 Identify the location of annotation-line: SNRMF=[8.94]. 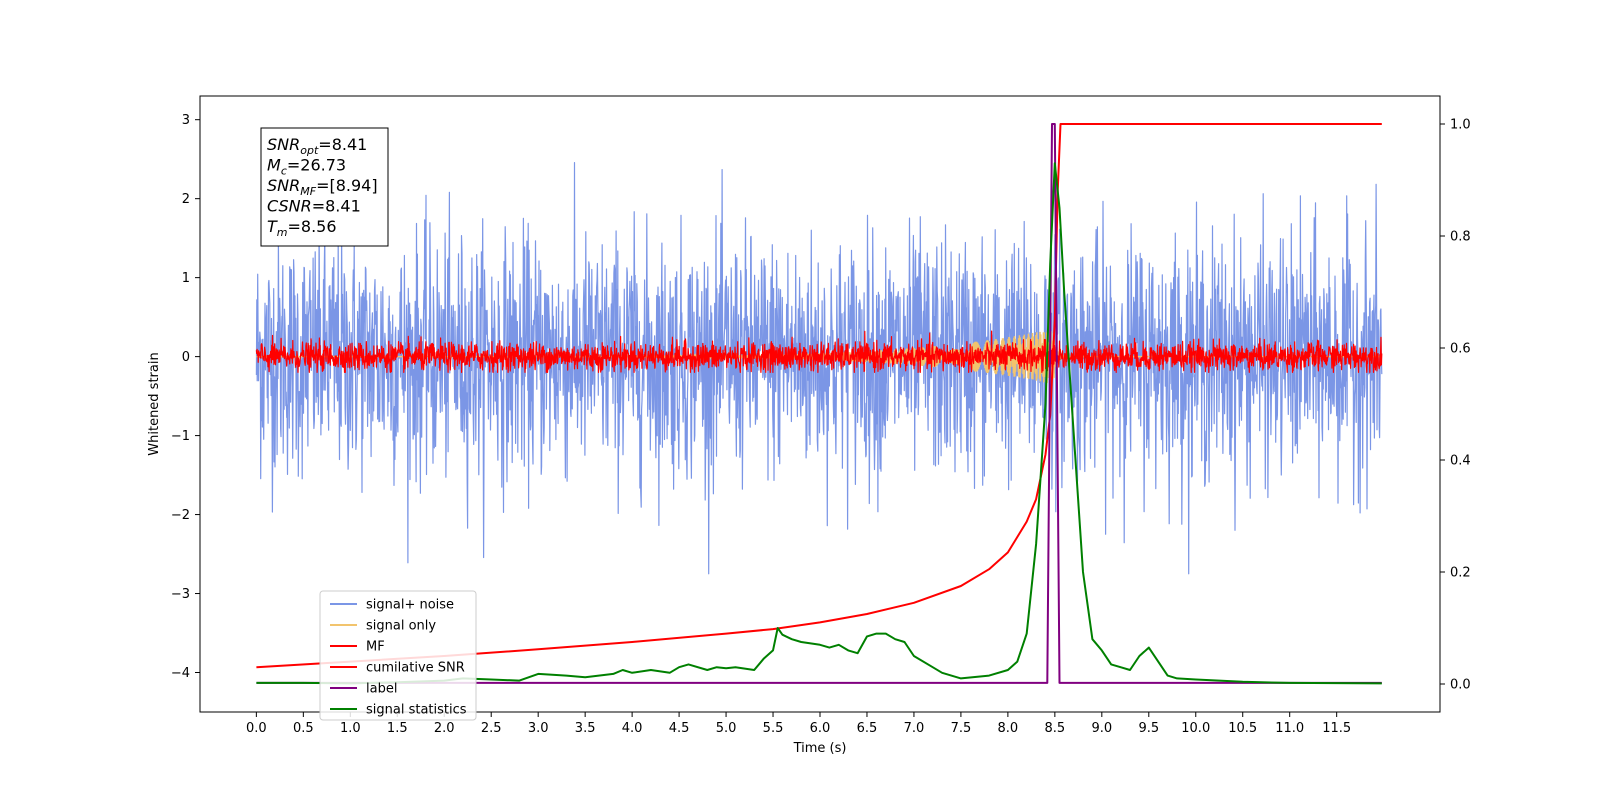
(322, 187).